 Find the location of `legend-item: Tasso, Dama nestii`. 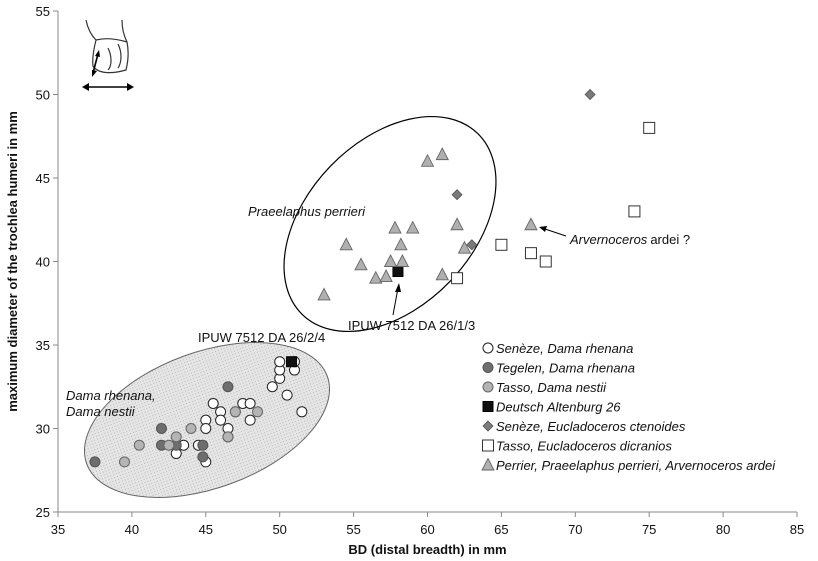

legend-item: Tasso, Dama nestii is located at coordinates (544, 387).